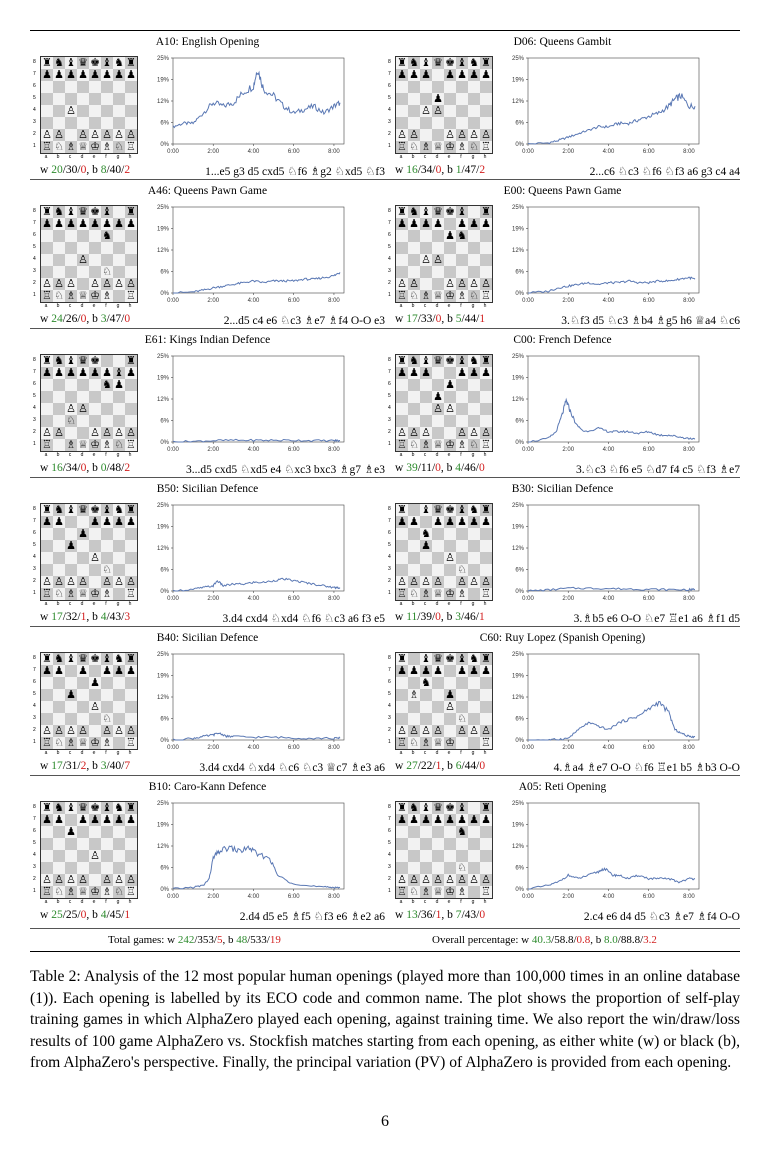 This screenshot has width=770, height=1154. What do you see at coordinates (83, 170) in the screenshot?
I see `result-count: 0` at bounding box center [83, 170].